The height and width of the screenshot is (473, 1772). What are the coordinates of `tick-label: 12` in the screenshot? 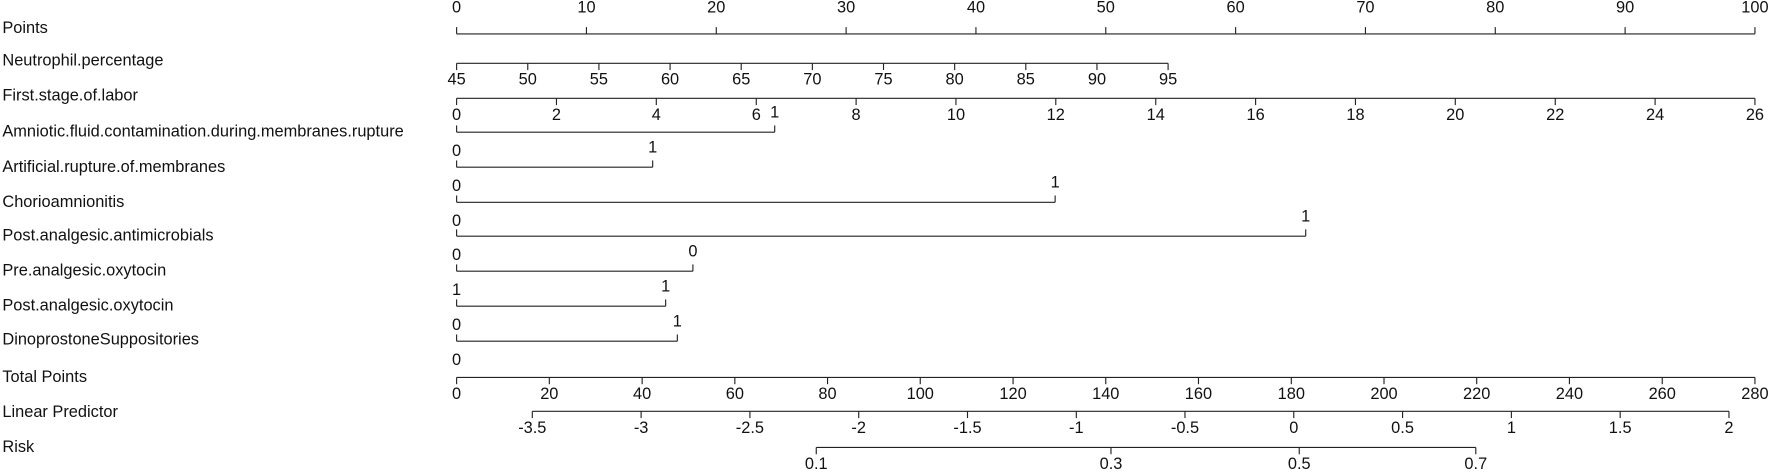 It's located at (1056, 115).